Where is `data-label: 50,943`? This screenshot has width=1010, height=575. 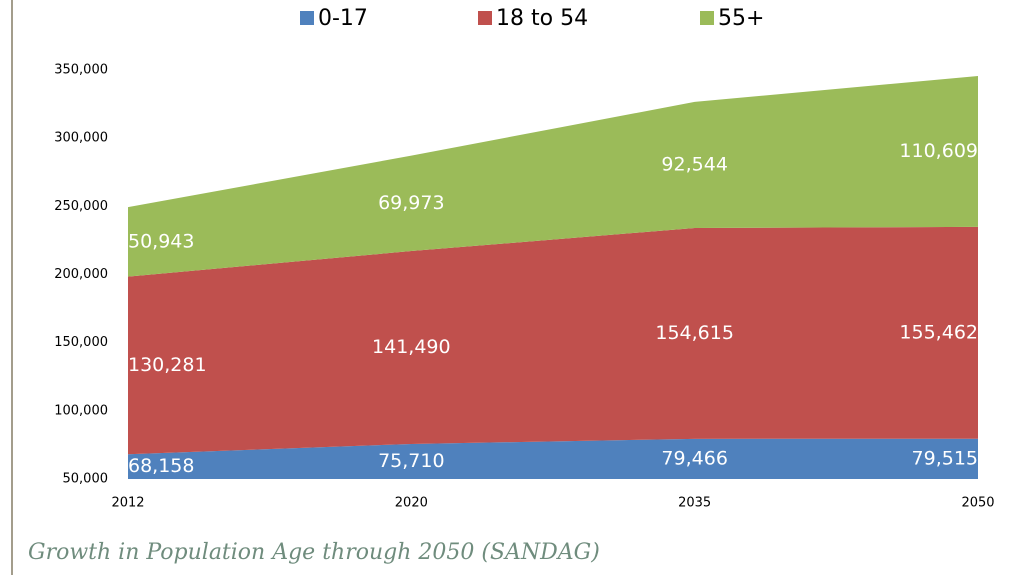 data-label: 50,943 is located at coordinates (161, 241).